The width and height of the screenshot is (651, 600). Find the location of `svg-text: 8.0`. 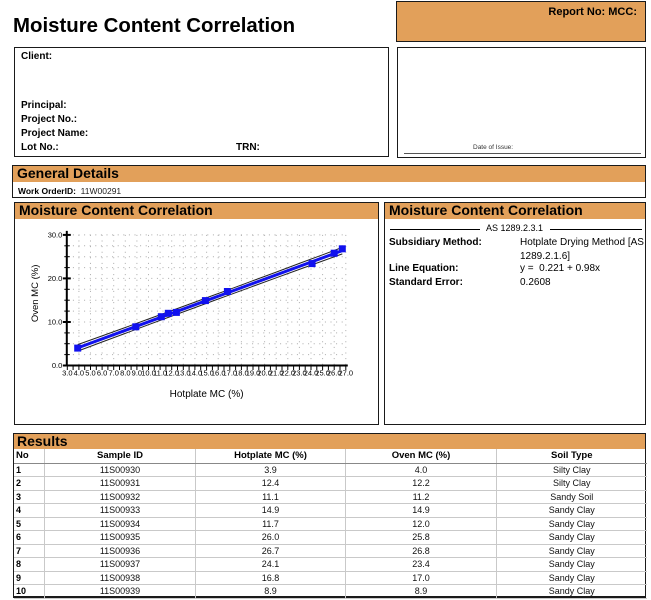

svg-text: 8.0 is located at coordinates (125, 373).